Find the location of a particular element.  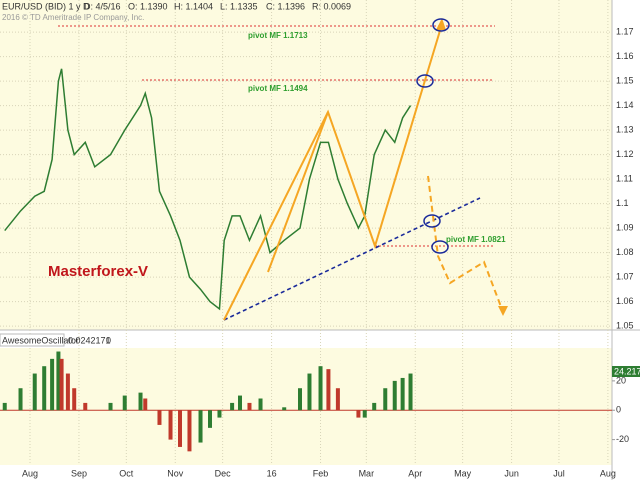

y-tick-label: 1.08 is located at coordinates (625, 252).